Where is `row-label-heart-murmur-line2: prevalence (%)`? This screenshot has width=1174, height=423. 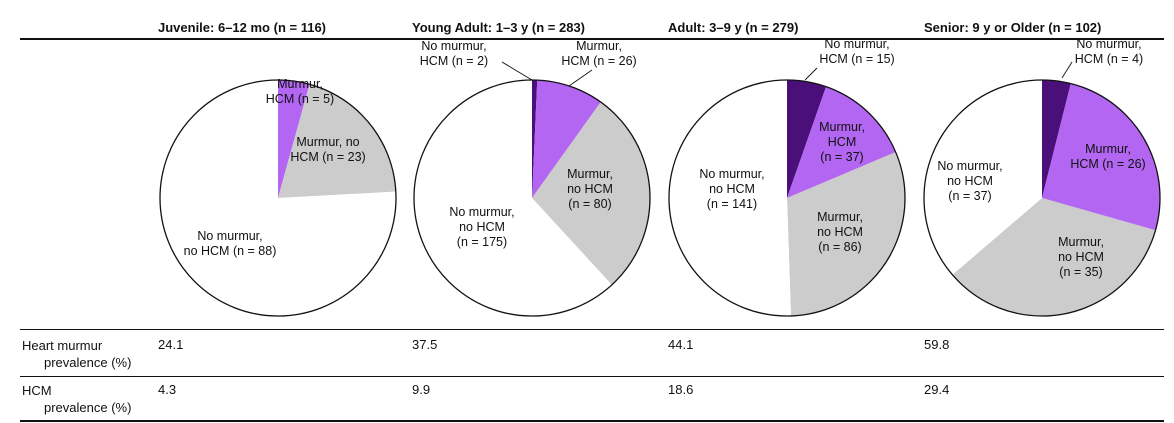 row-label-heart-murmur-line2: prevalence (%) is located at coordinates (88, 362).